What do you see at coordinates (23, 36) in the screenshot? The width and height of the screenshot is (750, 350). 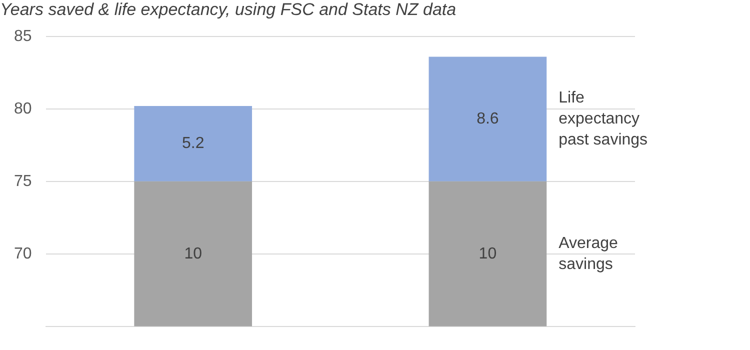 I see `y-tick-label: 85` at bounding box center [23, 36].